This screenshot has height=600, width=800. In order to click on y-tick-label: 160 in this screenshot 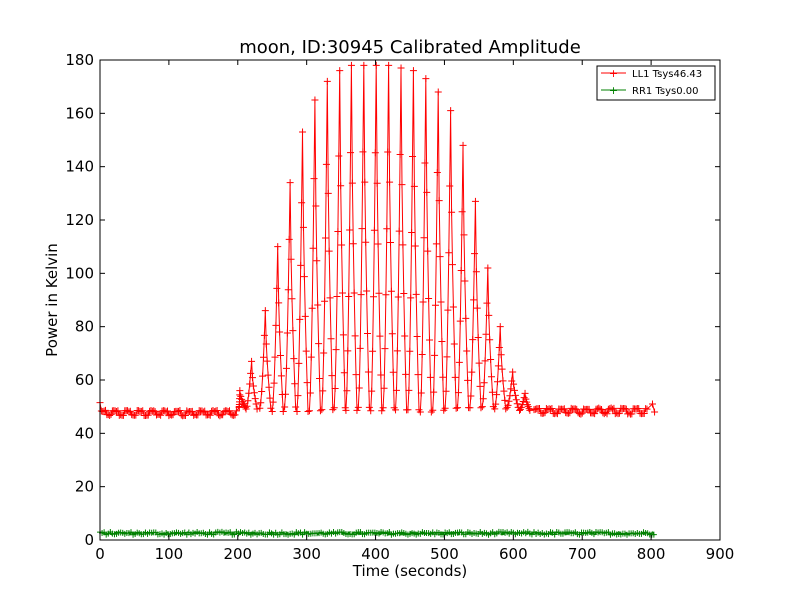, I will do `click(79, 113)`.